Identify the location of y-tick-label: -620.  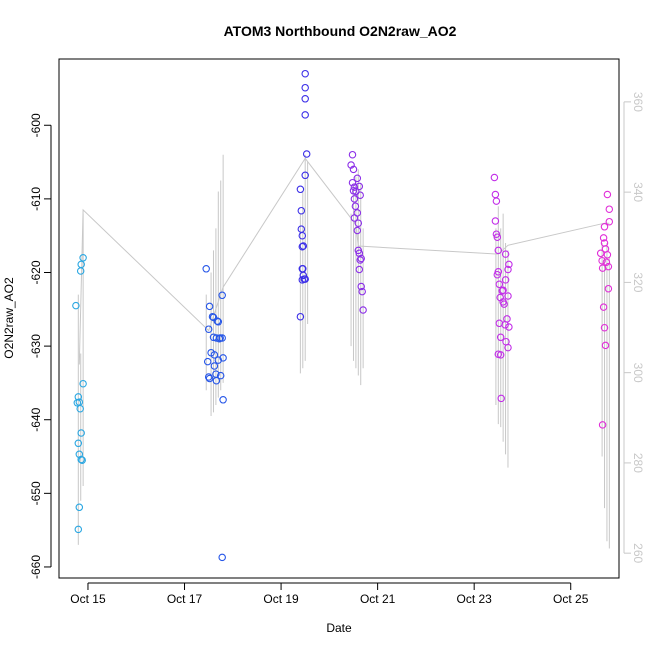
(36, 272).